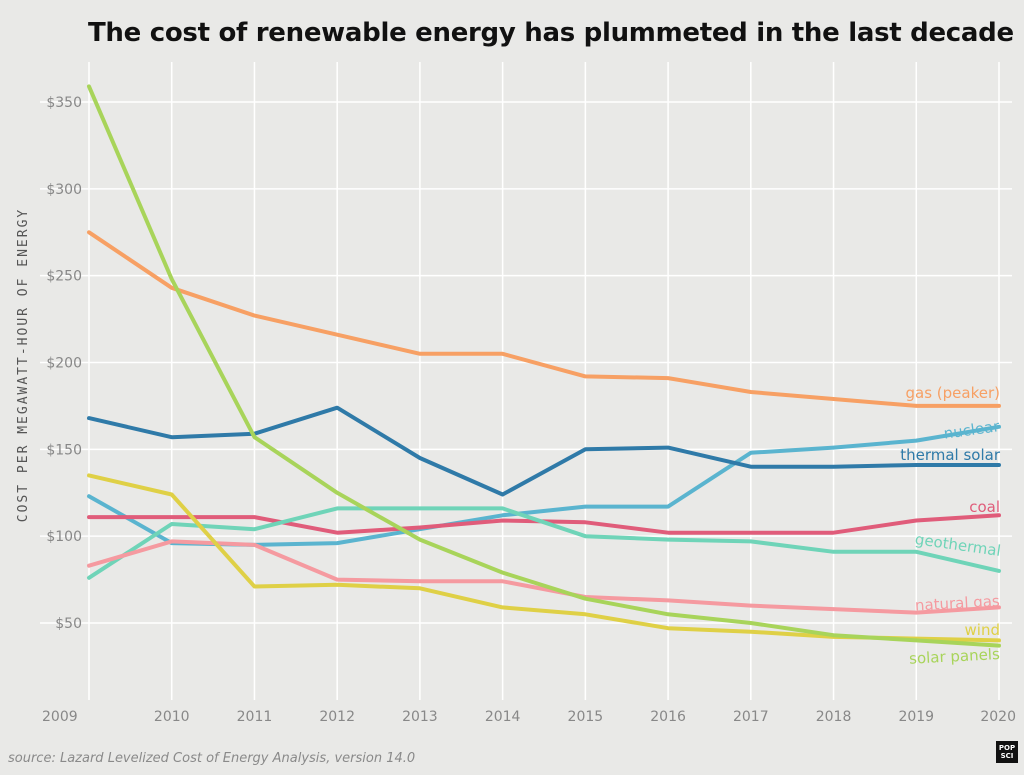 This screenshot has width=1024, height=775. I want to click on series-label-nuclear: nuclear, so click(972, 430).